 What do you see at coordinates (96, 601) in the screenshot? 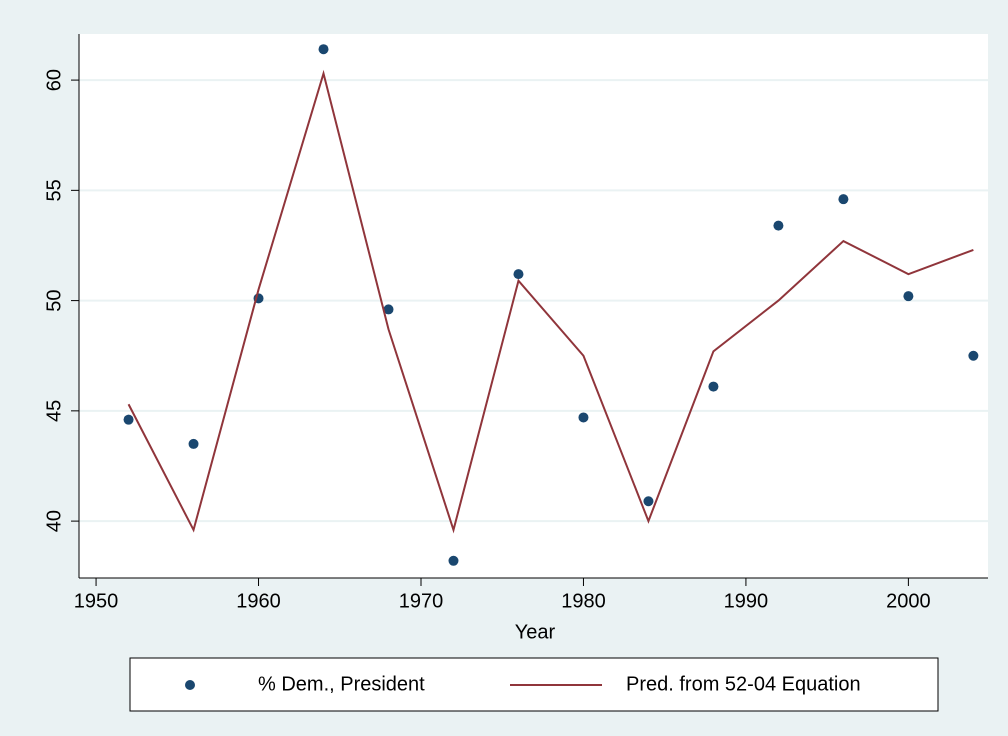
I see `x-tick-label: 1950` at bounding box center [96, 601].